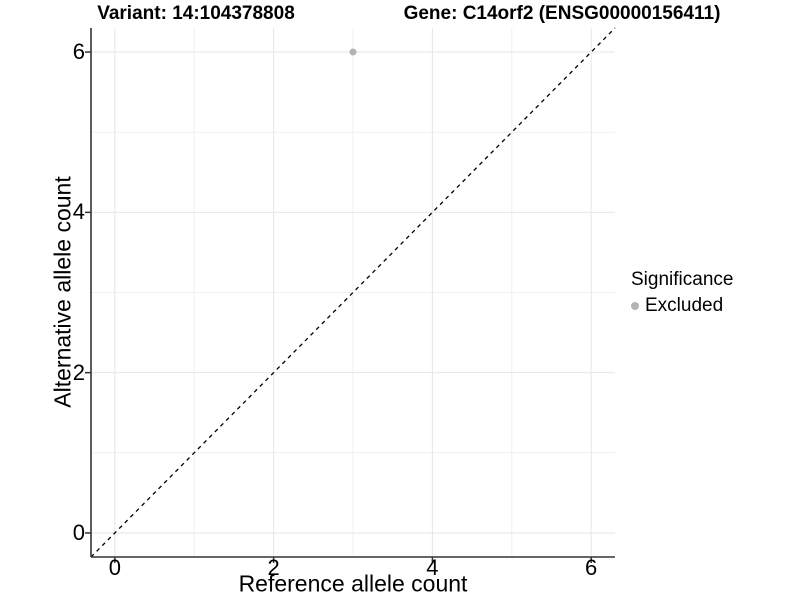 The height and width of the screenshot is (600, 800). I want to click on x-axis-title: Reference allele count, so click(353, 583).